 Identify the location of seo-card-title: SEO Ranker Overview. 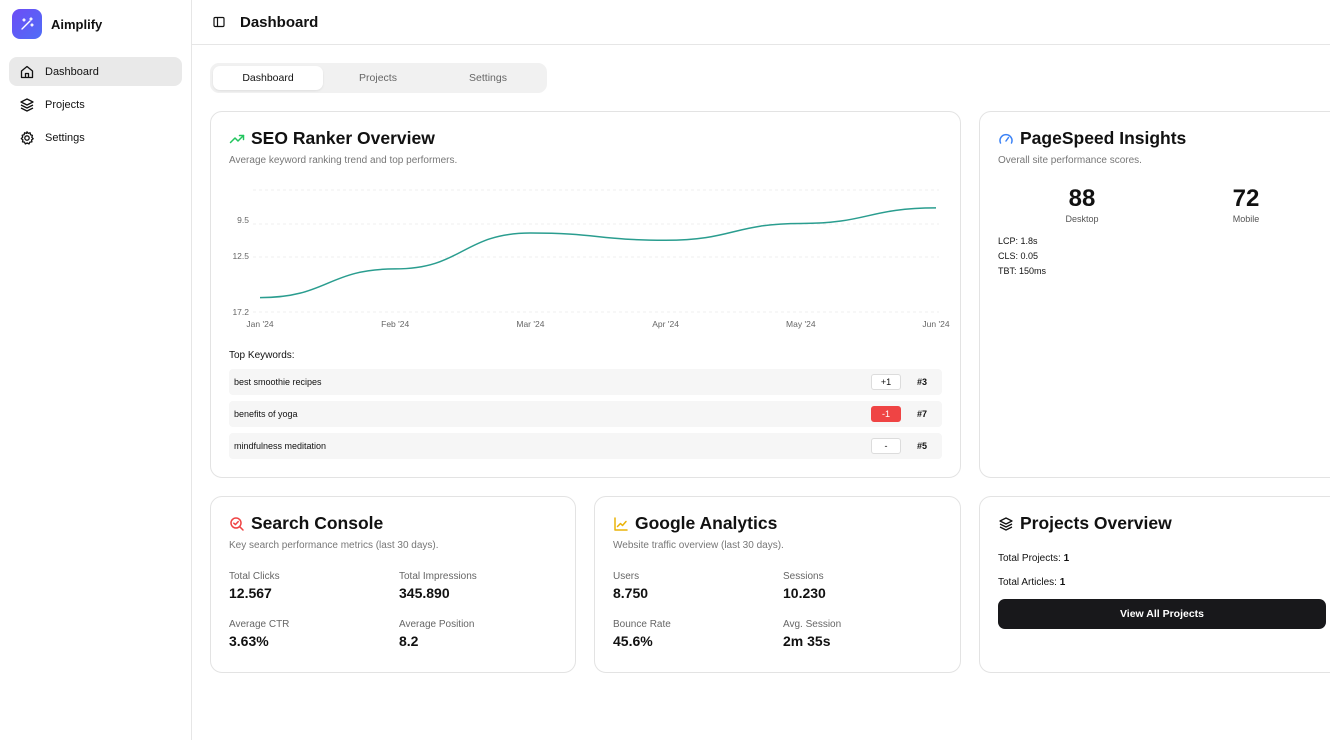
(332, 138).